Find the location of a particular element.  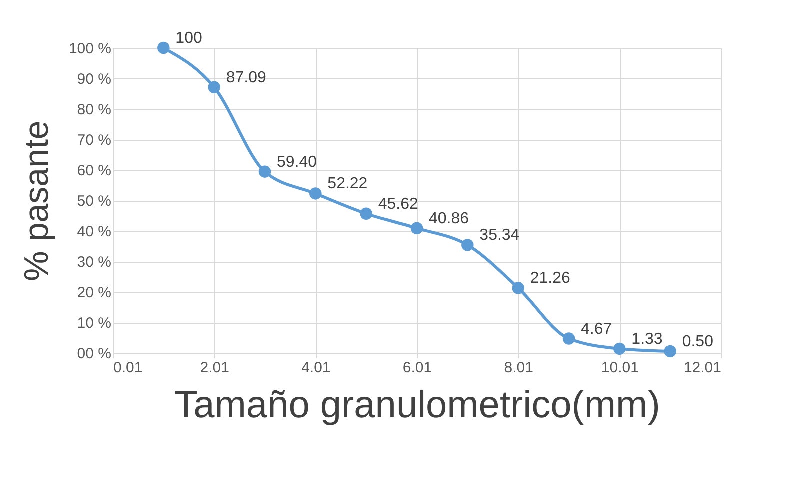

y-tick-label: 30 % is located at coordinates (94, 262).